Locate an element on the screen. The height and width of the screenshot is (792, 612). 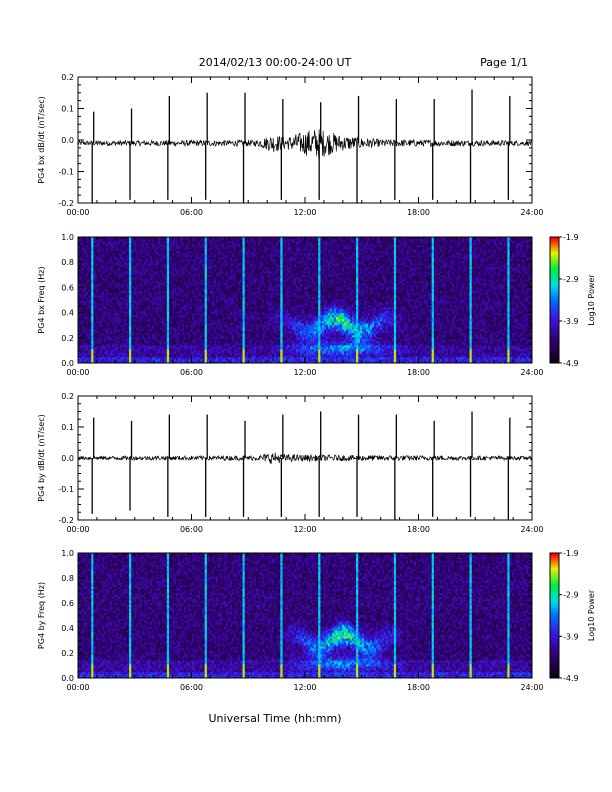
x-tick-label: 06:00 is located at coordinates (191, 529).